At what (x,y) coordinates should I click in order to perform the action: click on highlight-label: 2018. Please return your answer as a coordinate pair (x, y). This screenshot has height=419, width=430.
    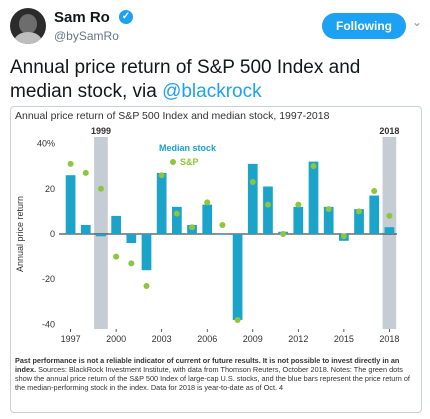
    Looking at the image, I should click on (389, 131).